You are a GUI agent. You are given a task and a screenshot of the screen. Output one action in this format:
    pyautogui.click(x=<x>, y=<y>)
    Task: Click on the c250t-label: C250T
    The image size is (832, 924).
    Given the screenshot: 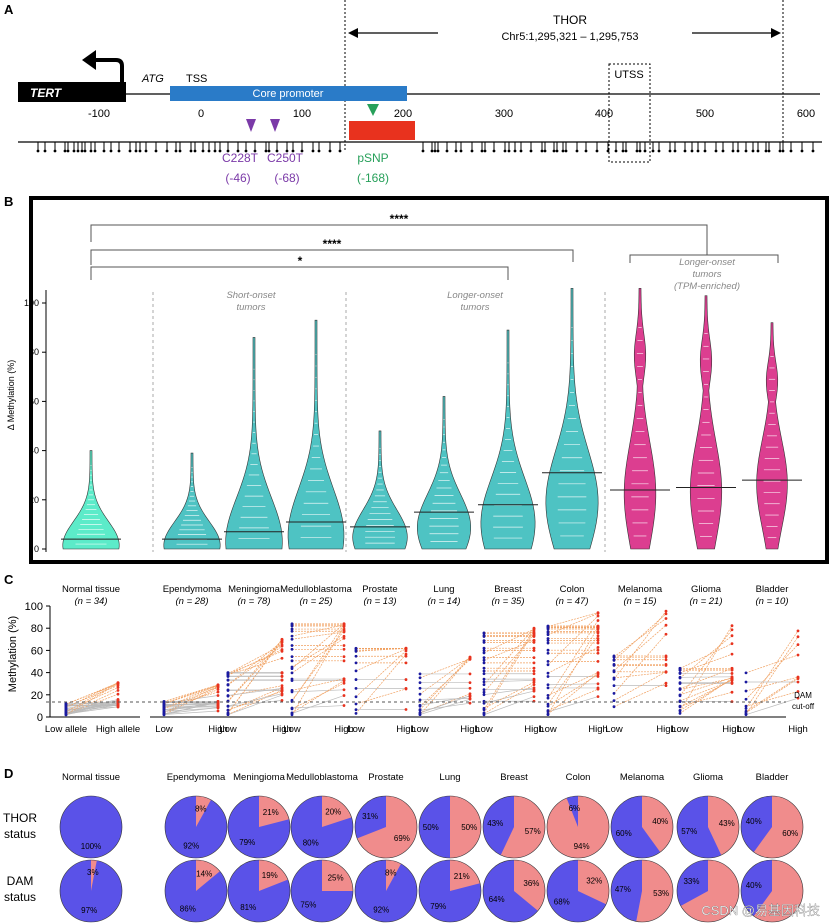 What is the action you would take?
    pyautogui.click(x=285, y=158)
    